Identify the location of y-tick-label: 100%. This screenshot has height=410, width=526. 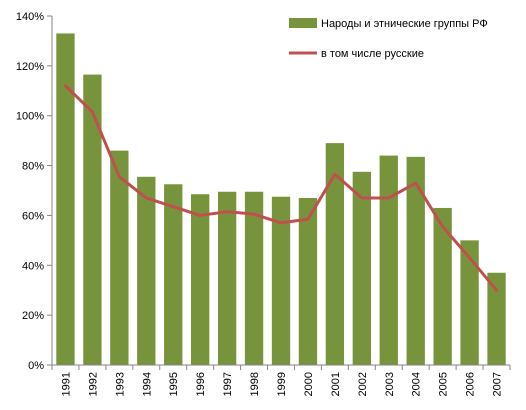
(30, 117).